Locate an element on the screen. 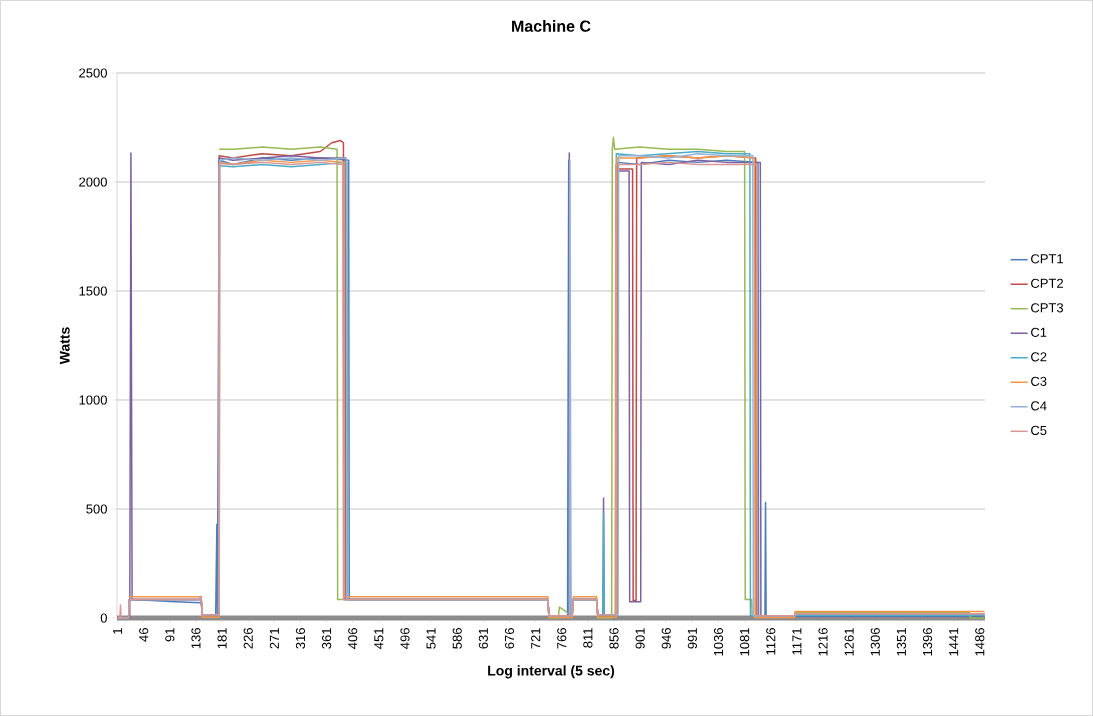 The width and height of the screenshot is (1093, 716). x-tick-label: 1486 is located at coordinates (980, 642).